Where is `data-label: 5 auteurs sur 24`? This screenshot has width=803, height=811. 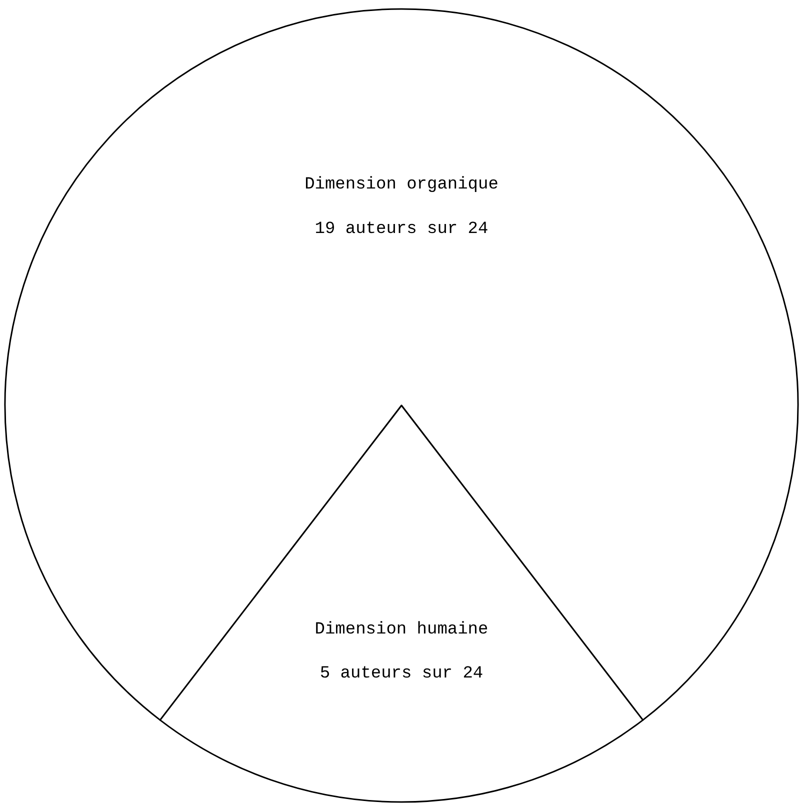 data-label: 5 auteurs sur 24 is located at coordinates (402, 674).